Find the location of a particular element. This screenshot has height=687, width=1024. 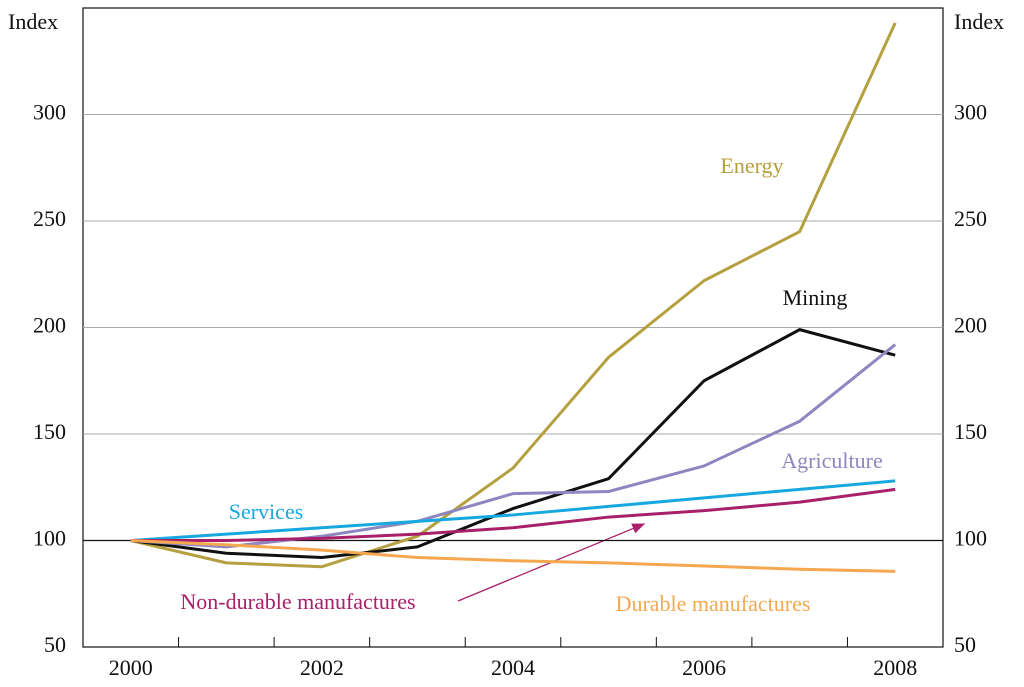

y-tick-label: 50 is located at coordinates (55, 644).